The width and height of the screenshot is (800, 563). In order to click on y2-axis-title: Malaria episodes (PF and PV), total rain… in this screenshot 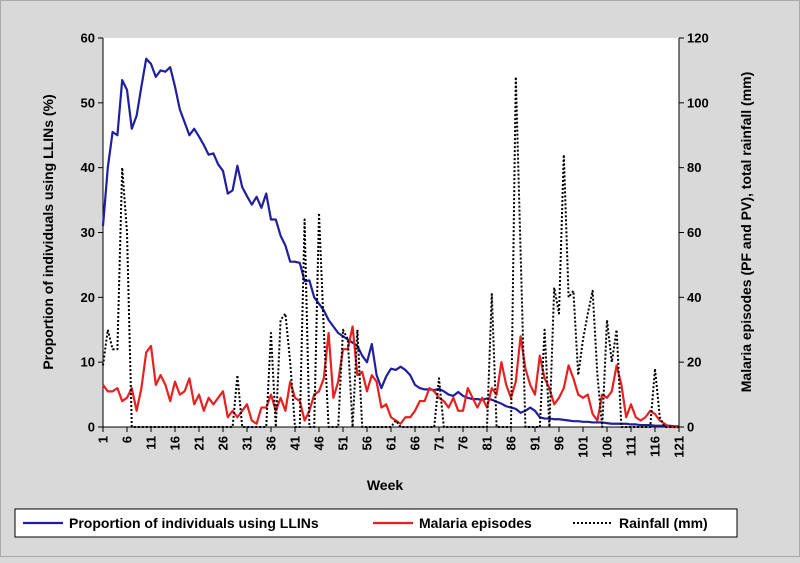, I will do `click(746, 232)`.